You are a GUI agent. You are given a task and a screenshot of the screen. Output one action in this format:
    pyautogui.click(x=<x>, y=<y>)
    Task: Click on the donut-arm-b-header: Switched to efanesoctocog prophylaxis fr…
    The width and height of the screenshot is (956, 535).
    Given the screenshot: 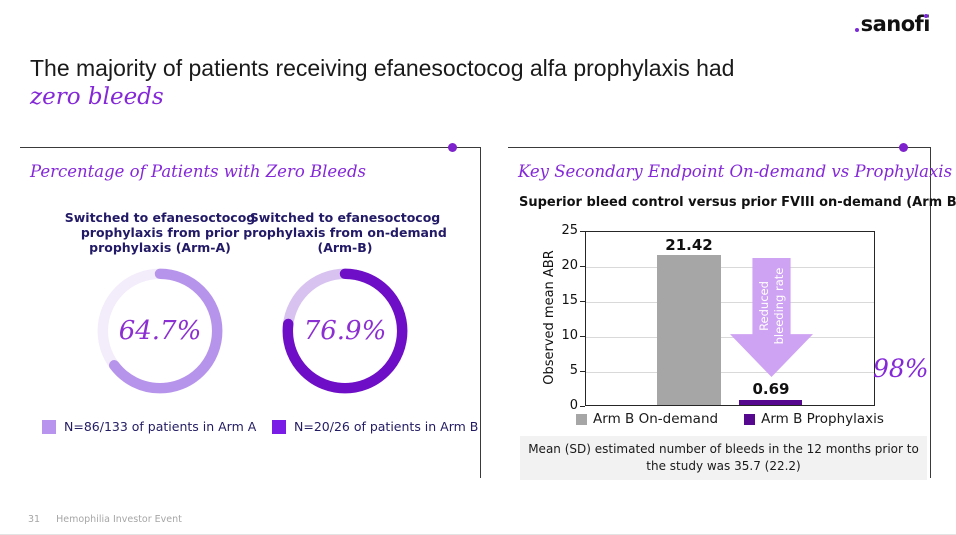 What is the action you would take?
    pyautogui.click(x=345, y=232)
    